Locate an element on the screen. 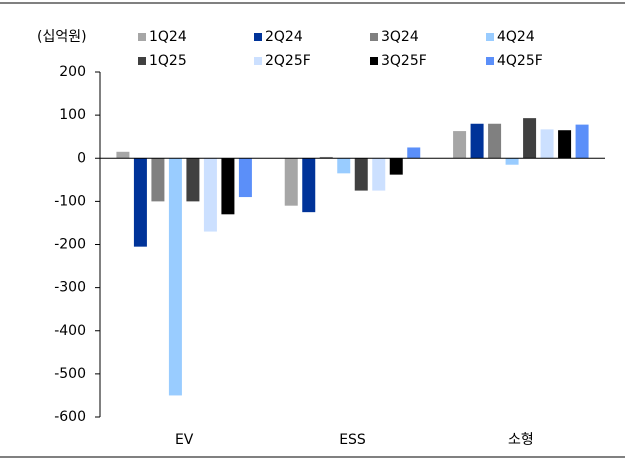  y-tick-label: -200 is located at coordinates (70, 245).